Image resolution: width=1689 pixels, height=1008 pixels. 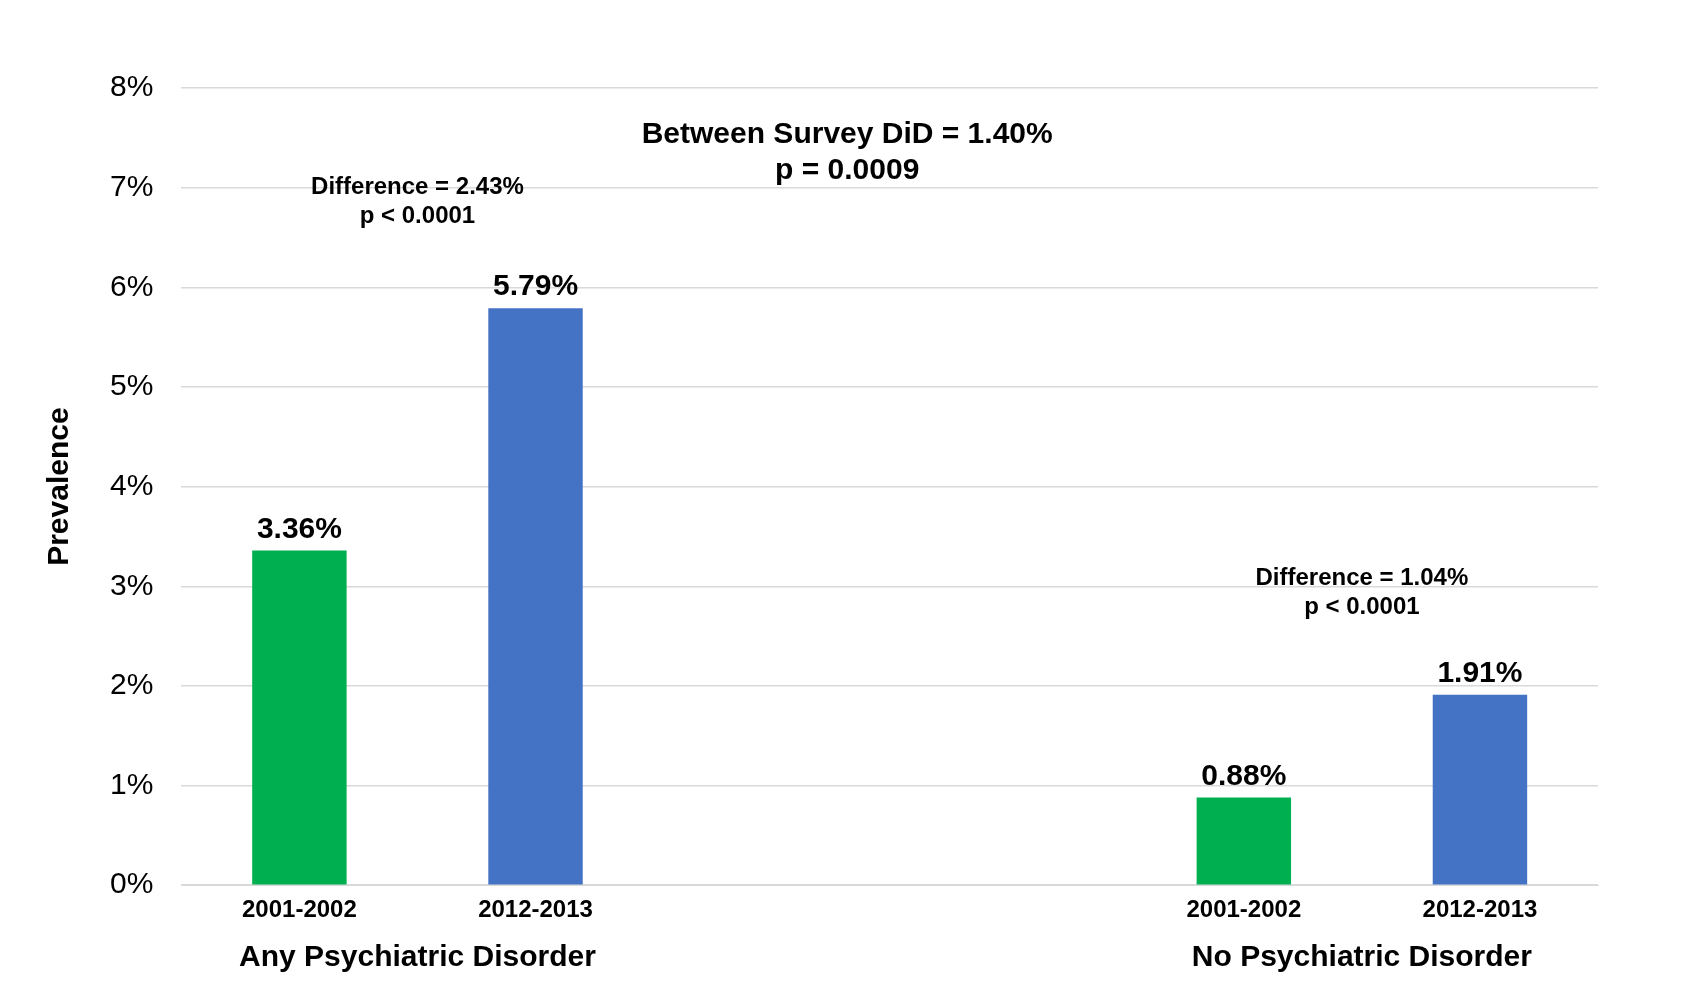 I want to click on y-tick-label: 4%, so click(x=132, y=484).